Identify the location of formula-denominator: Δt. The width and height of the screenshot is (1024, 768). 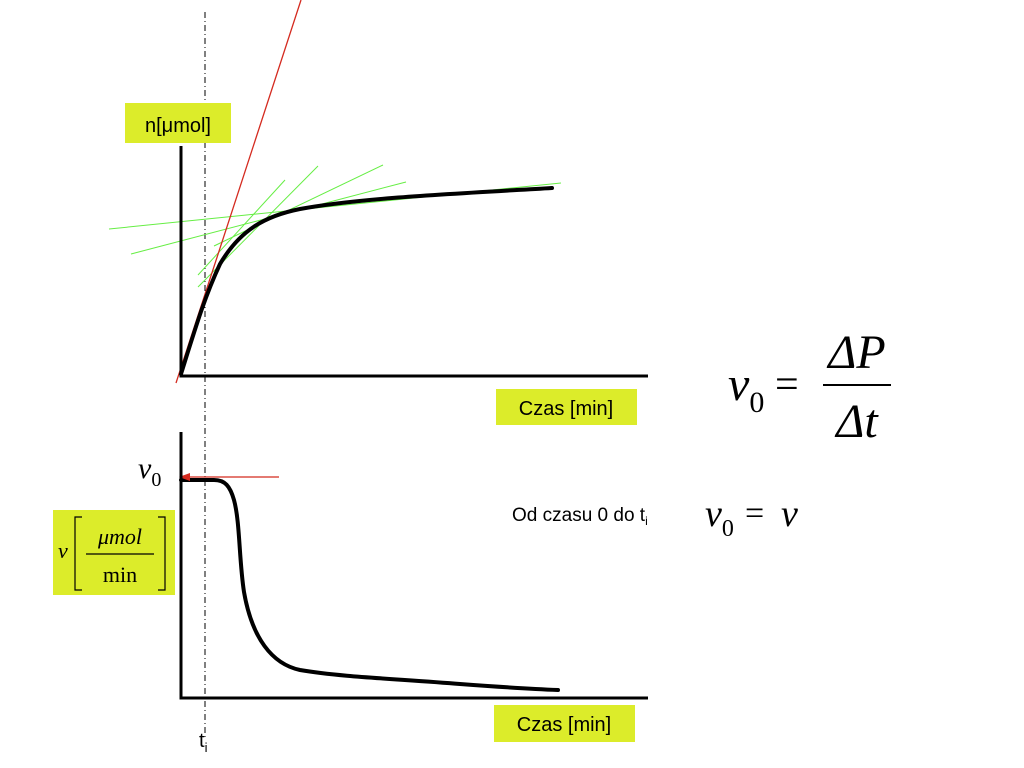
(856, 421).